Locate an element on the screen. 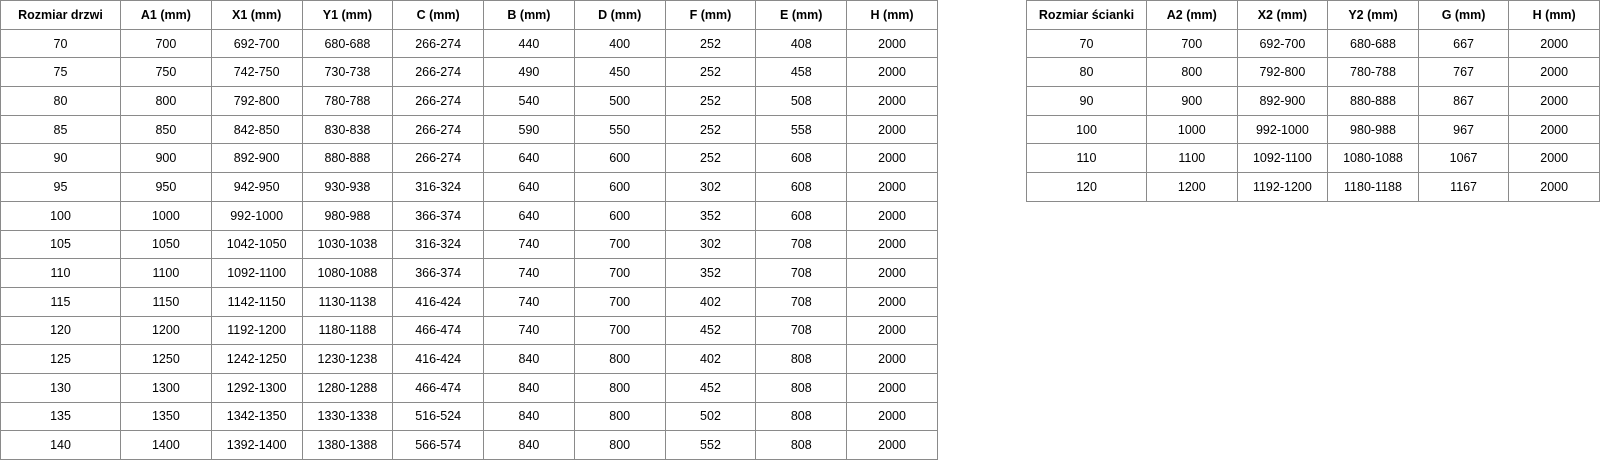  table-cell: 125 is located at coordinates (60, 359).